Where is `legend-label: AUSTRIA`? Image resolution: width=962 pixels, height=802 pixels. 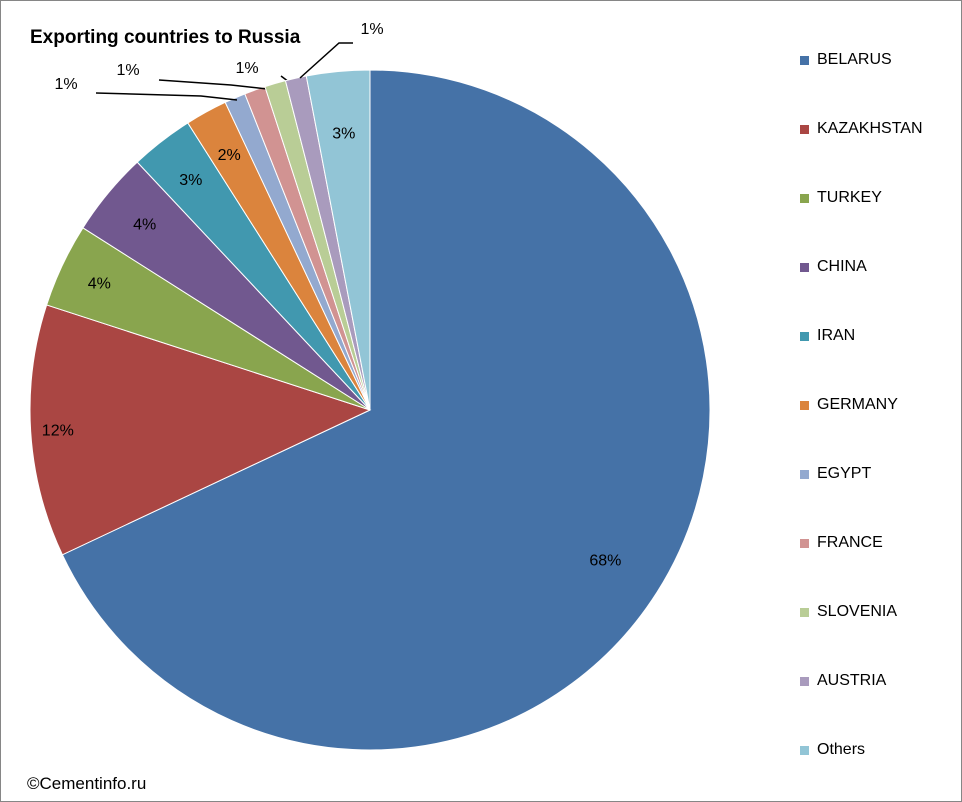 legend-label: AUSTRIA is located at coordinates (852, 680).